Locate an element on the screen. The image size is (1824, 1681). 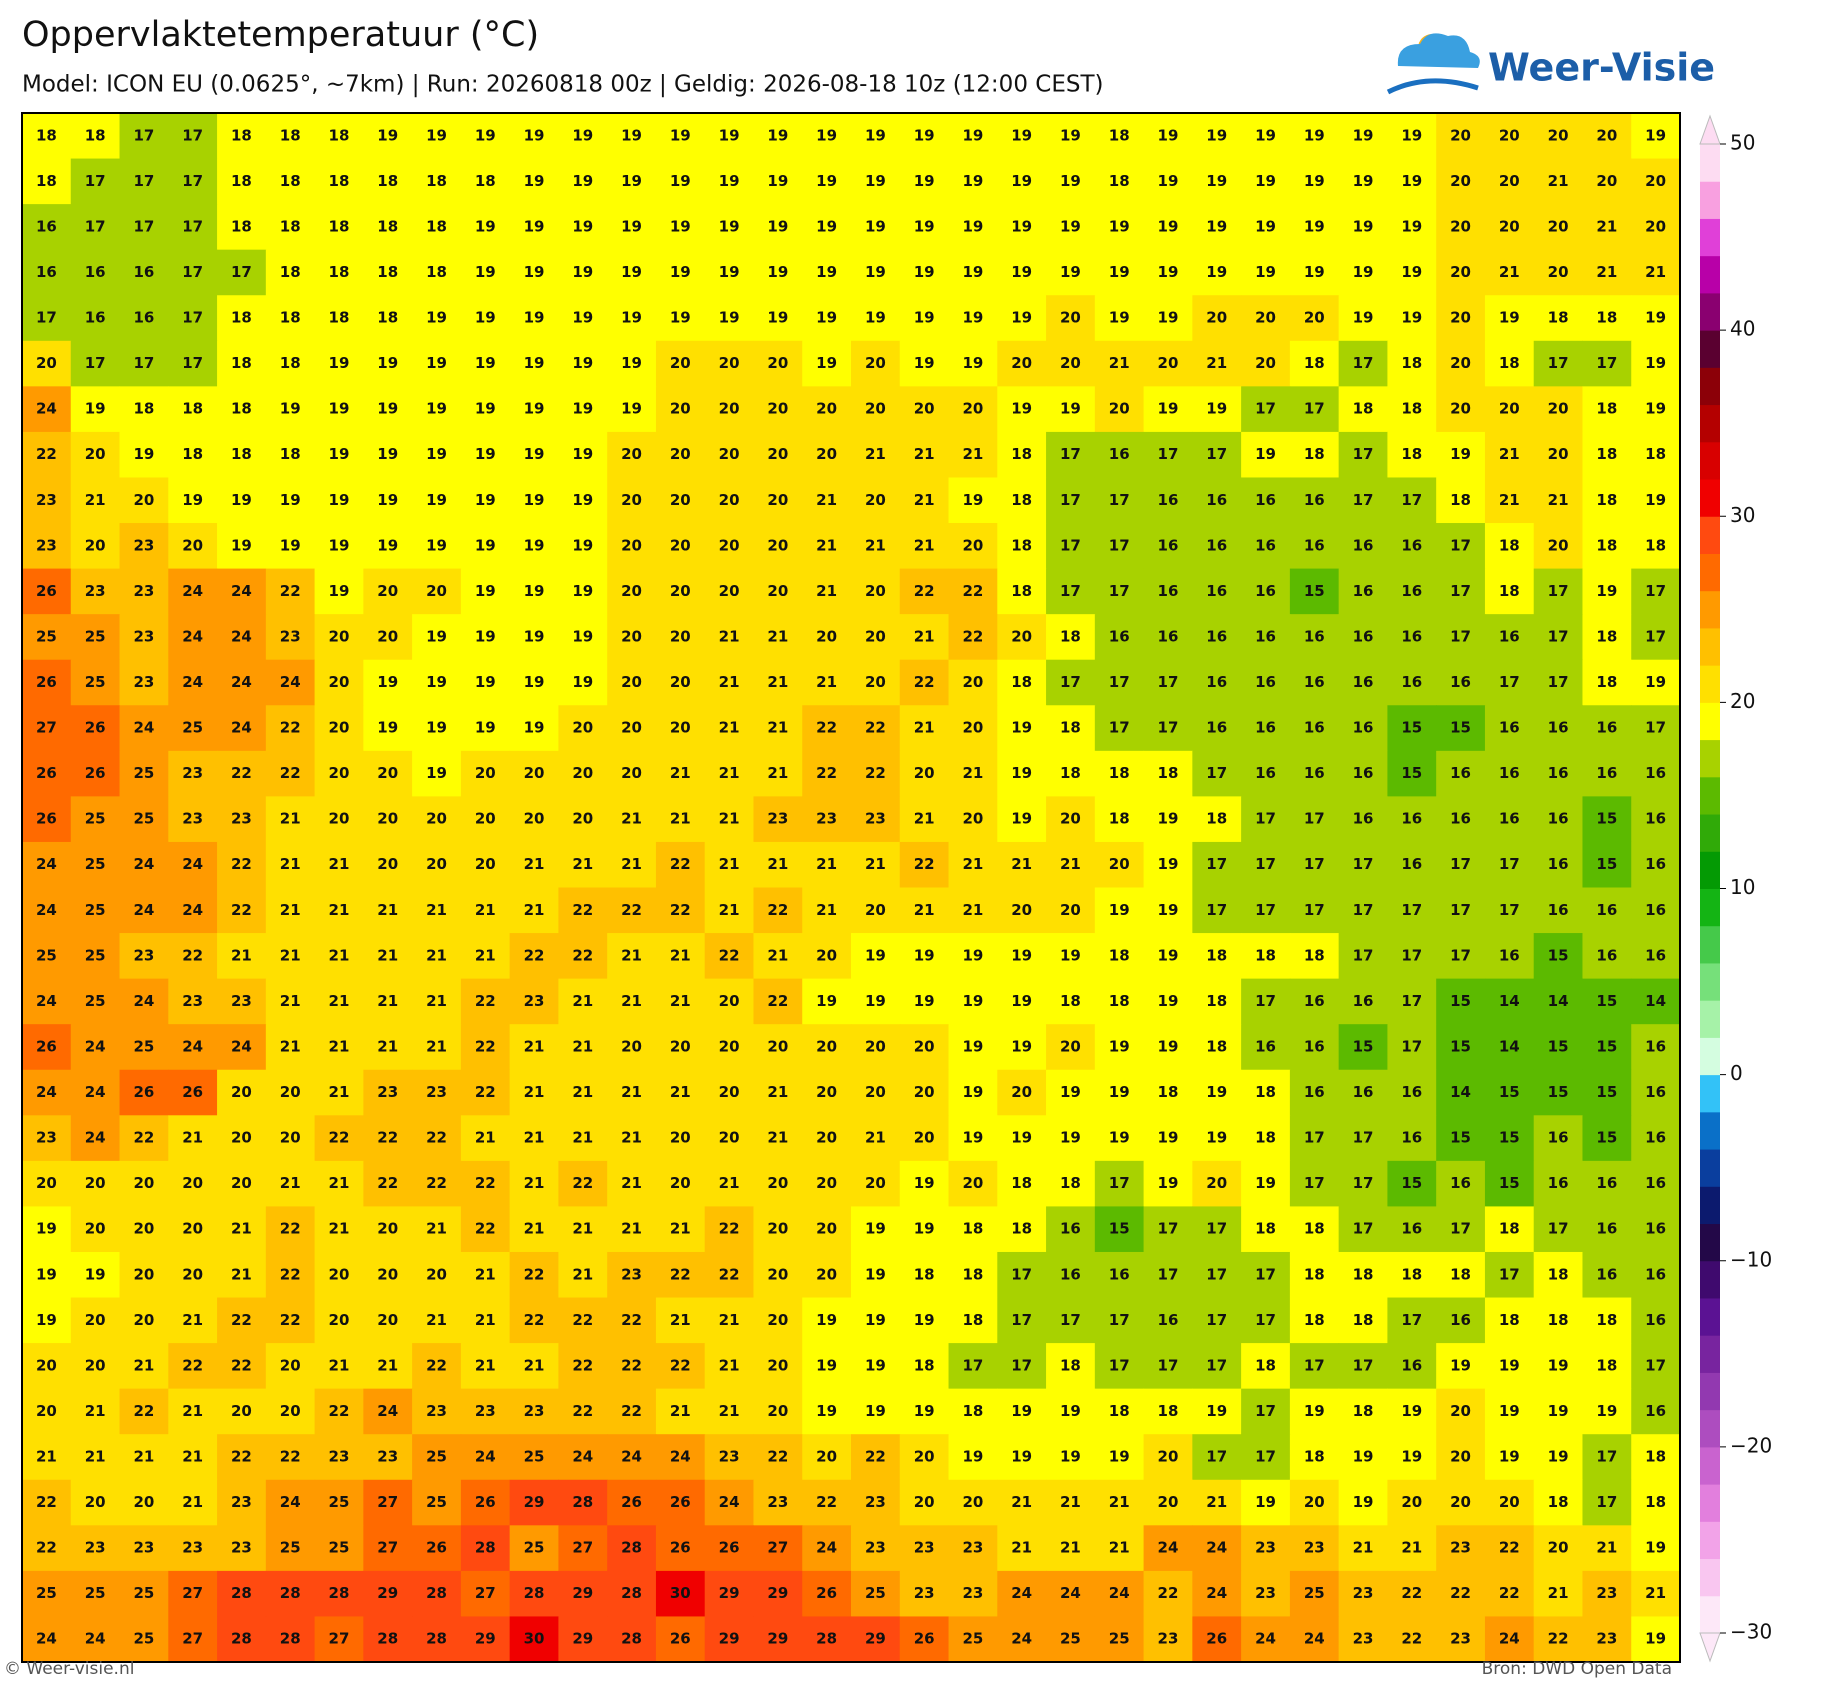
temperature-label: 28 is located at coordinates (436, 1639).